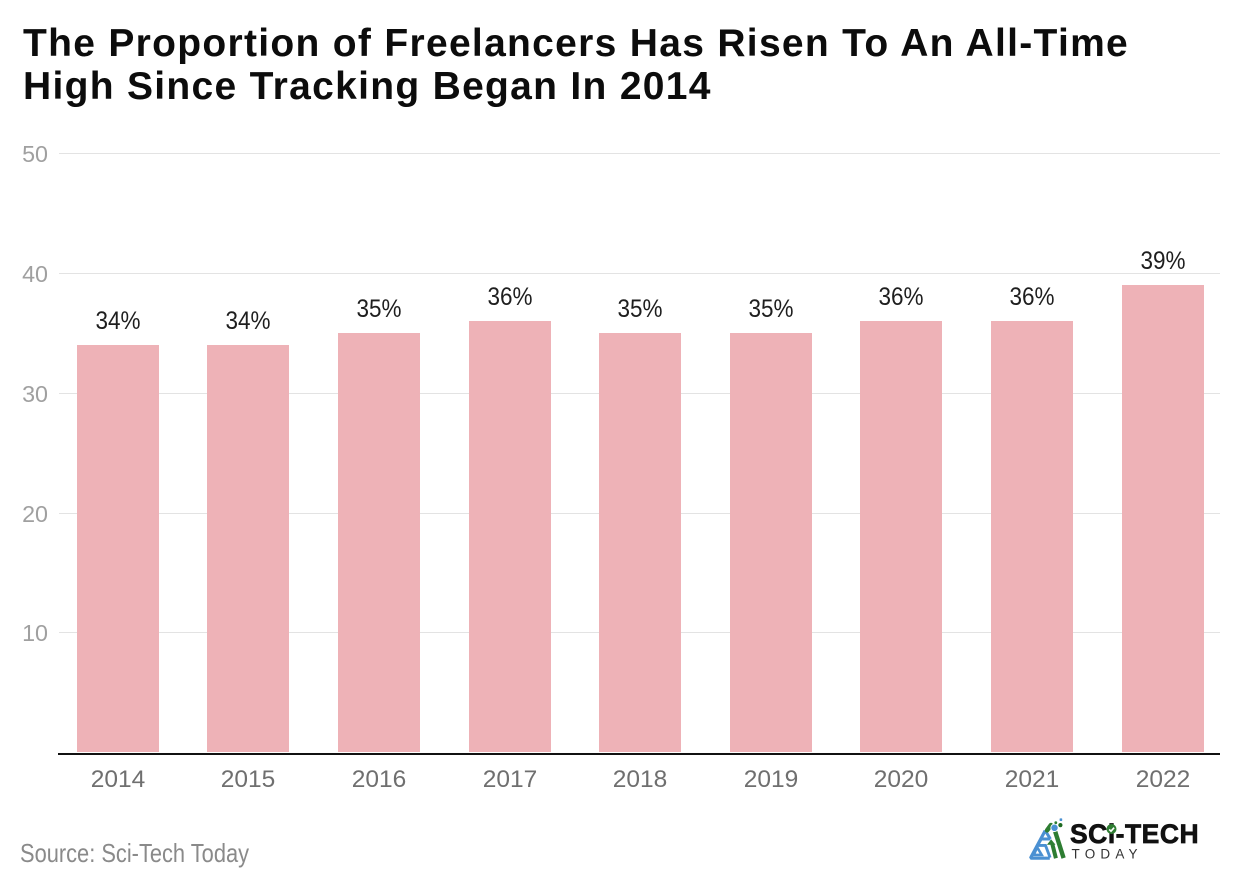 The image size is (1240, 886). Describe the element at coordinates (1134, 834) in the screenshot. I see `svg-text: SCi-TECH` at that location.